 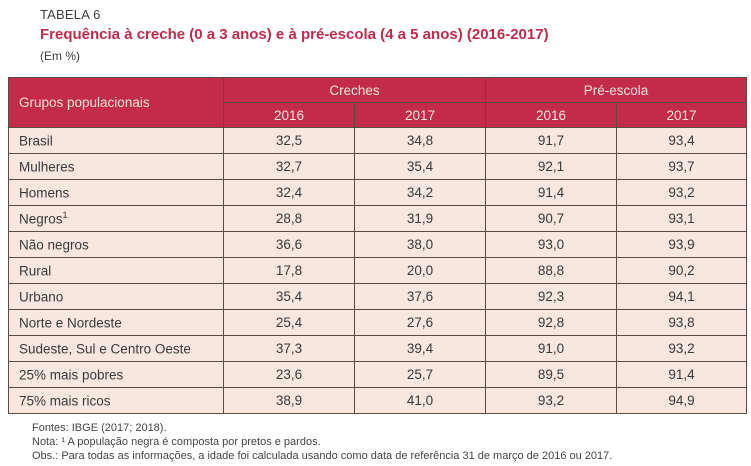 I want to click on footnote-sources: Fontes: IBGE (2017; 2018)., so click(x=99, y=428).